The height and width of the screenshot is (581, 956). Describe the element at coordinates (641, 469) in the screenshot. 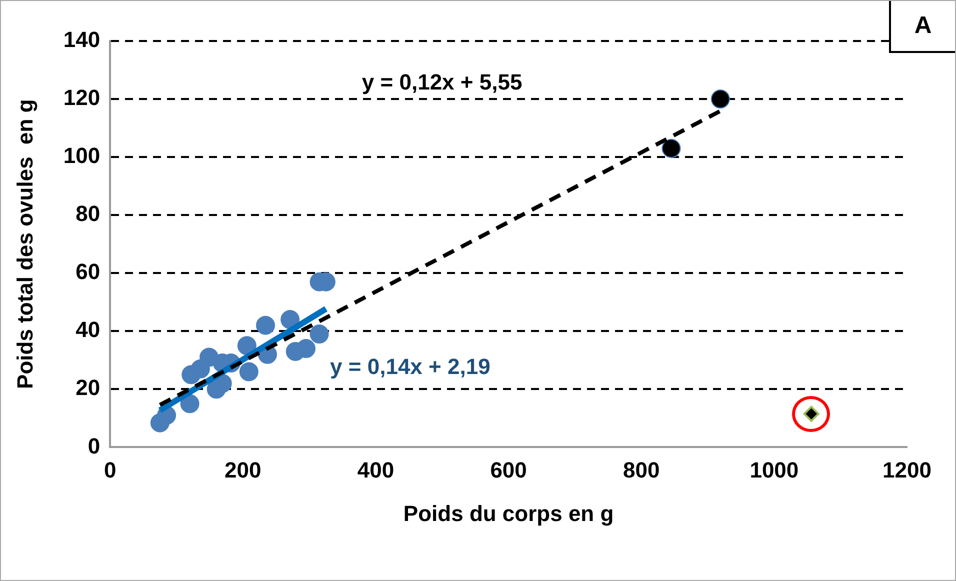

I see `x-tick-label: 800` at that location.